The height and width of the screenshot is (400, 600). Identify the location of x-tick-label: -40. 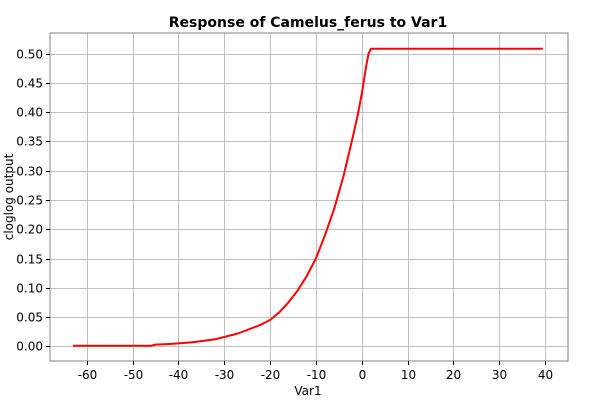
(179, 375).